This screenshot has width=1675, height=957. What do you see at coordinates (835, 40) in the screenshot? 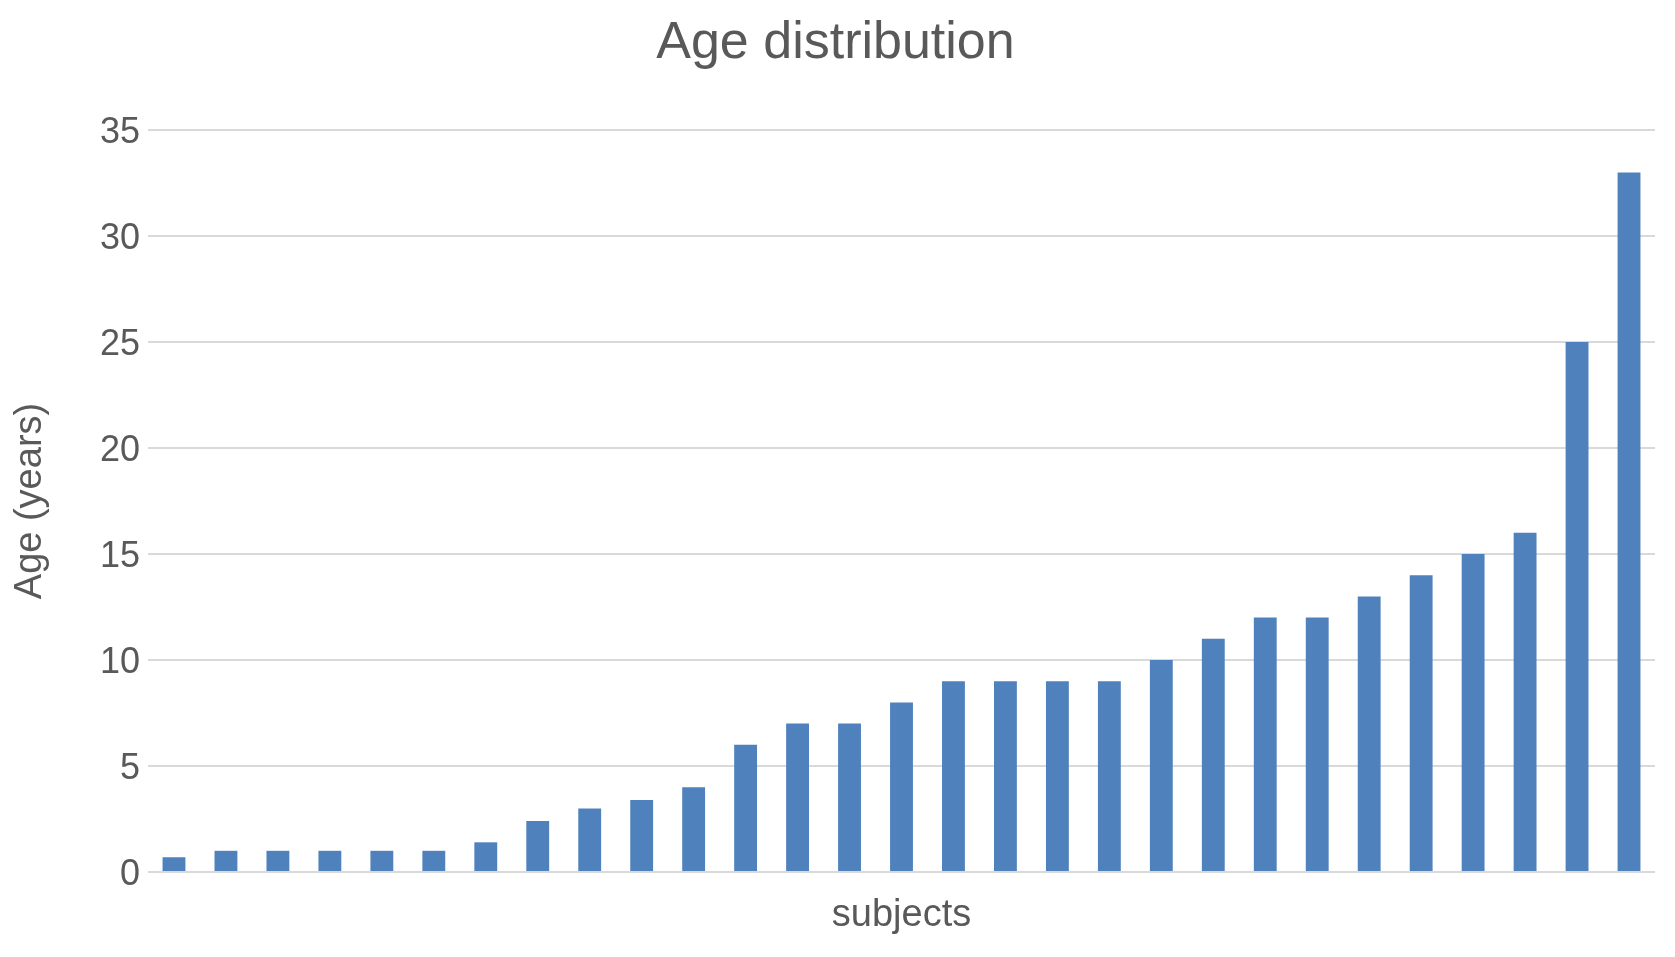
I see `chart-title: Age distribution` at bounding box center [835, 40].